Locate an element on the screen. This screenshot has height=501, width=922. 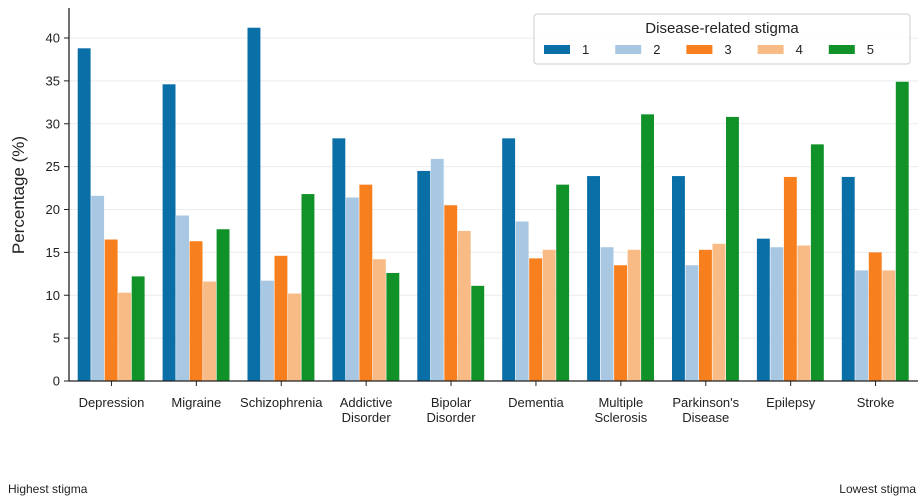
legend: Disease-related stigma 1 2 3 4 5 is located at coordinates (722, 39).